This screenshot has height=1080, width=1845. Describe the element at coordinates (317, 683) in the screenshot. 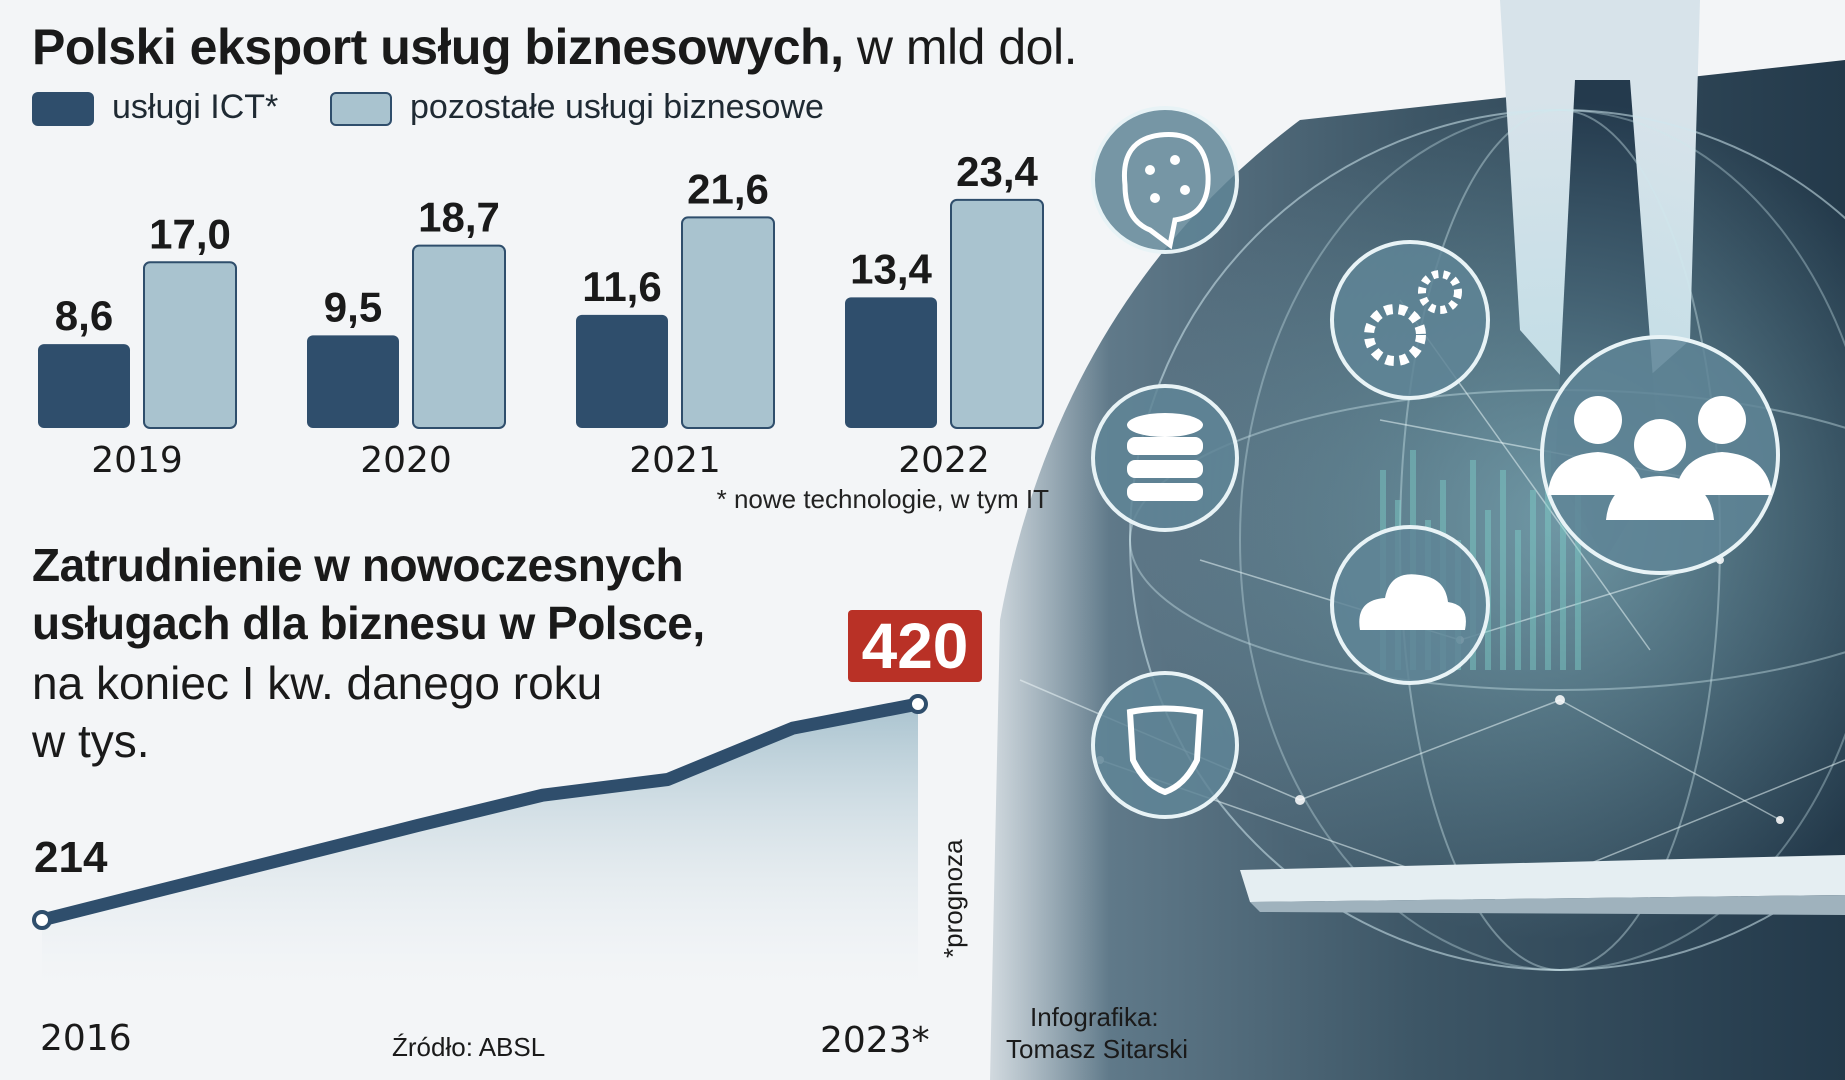

I see `employment-subtitle-line1: na koniec I kw. danego roku` at that location.